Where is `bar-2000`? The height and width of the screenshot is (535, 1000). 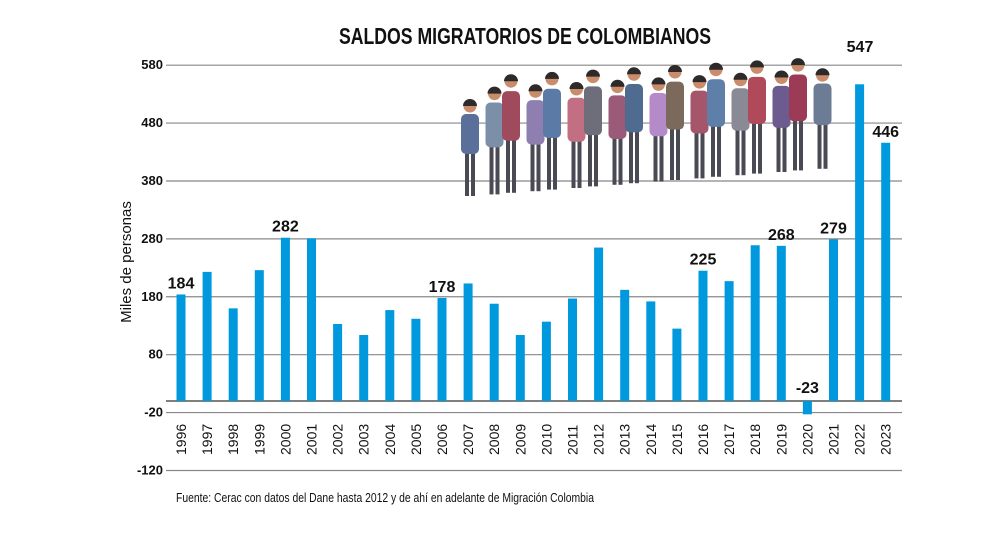
bar-2000 is located at coordinates (285, 319).